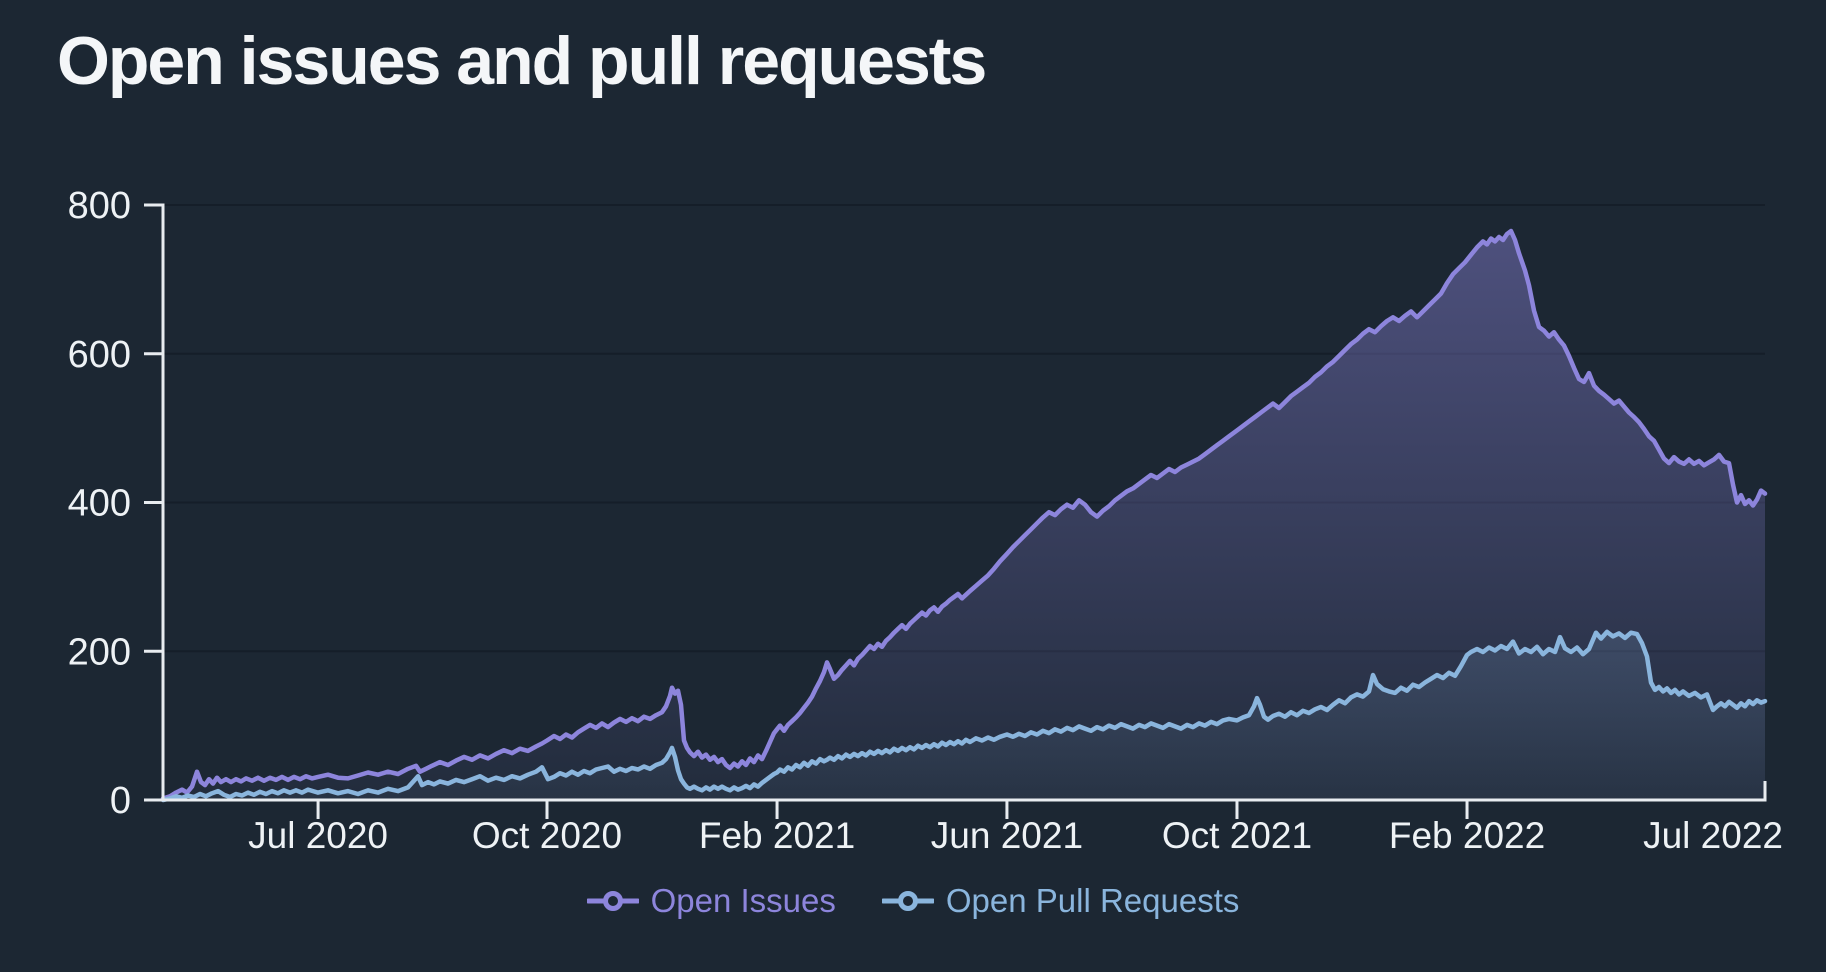  Describe the element at coordinates (1713, 835) in the screenshot. I see `x-tick-label-6: Jul 2022` at that location.